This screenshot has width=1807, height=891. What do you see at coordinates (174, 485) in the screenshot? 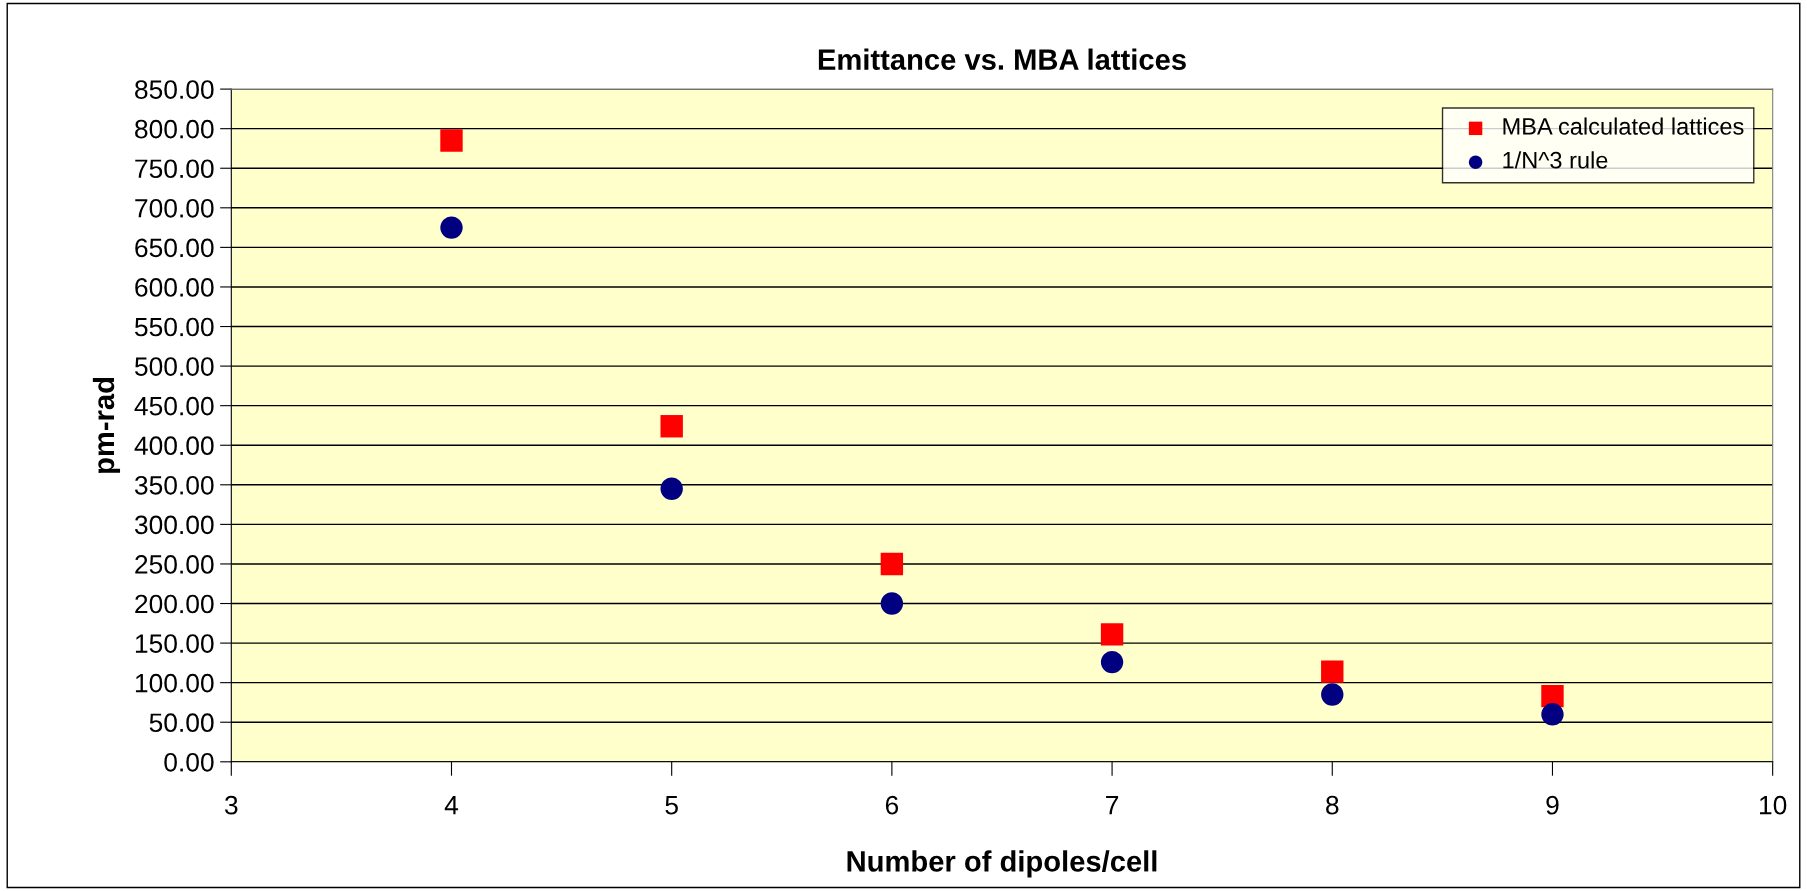
I see `y-tick-label: 350.00` at bounding box center [174, 485].